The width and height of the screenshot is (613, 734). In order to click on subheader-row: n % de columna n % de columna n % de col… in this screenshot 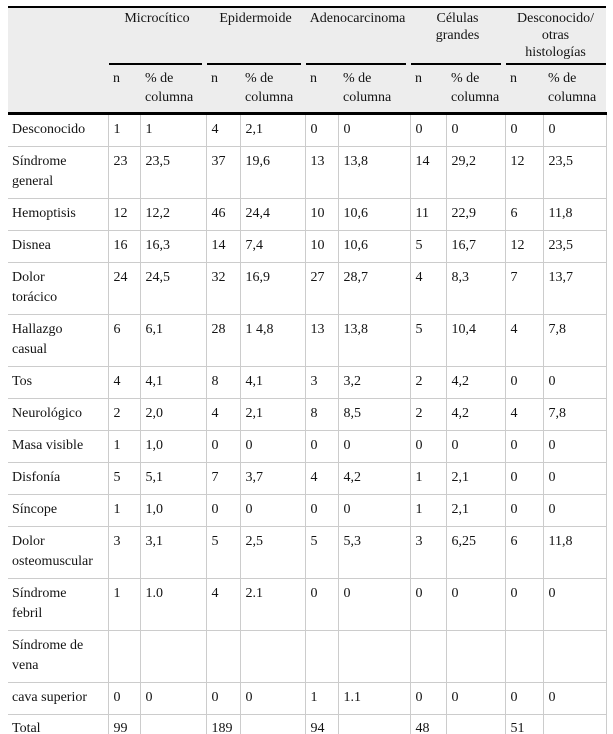, I will do `click(307, 90)`.